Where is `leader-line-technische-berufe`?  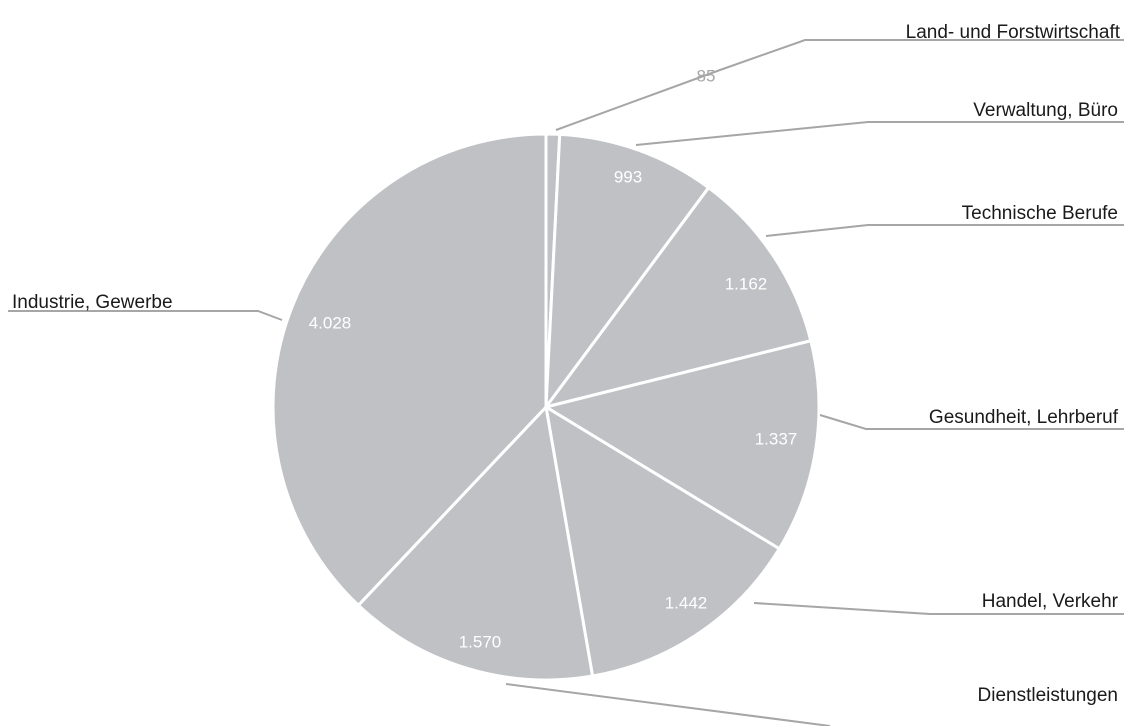 leader-line-technische-berufe is located at coordinates (944, 230).